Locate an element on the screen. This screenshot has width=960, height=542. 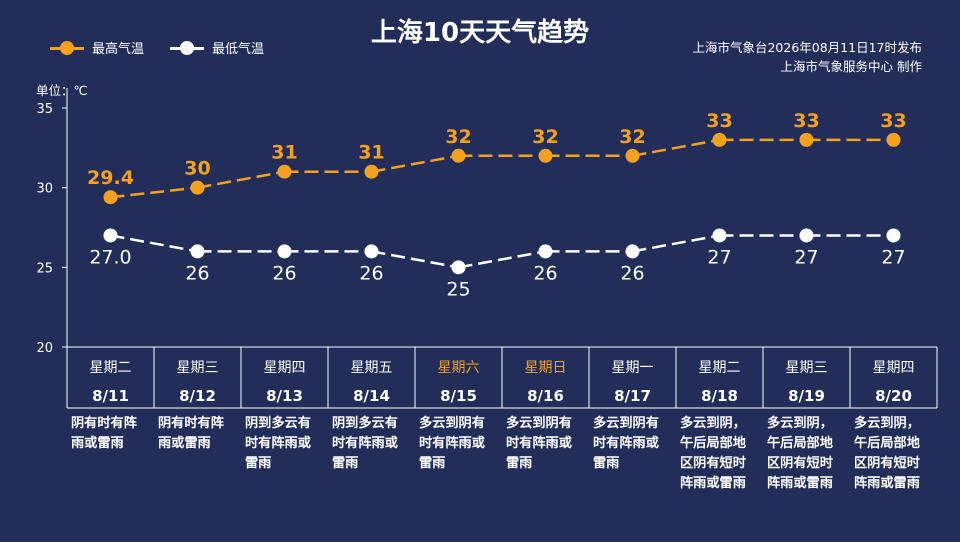
series-low-data-label: 27.0 is located at coordinates (110, 257).